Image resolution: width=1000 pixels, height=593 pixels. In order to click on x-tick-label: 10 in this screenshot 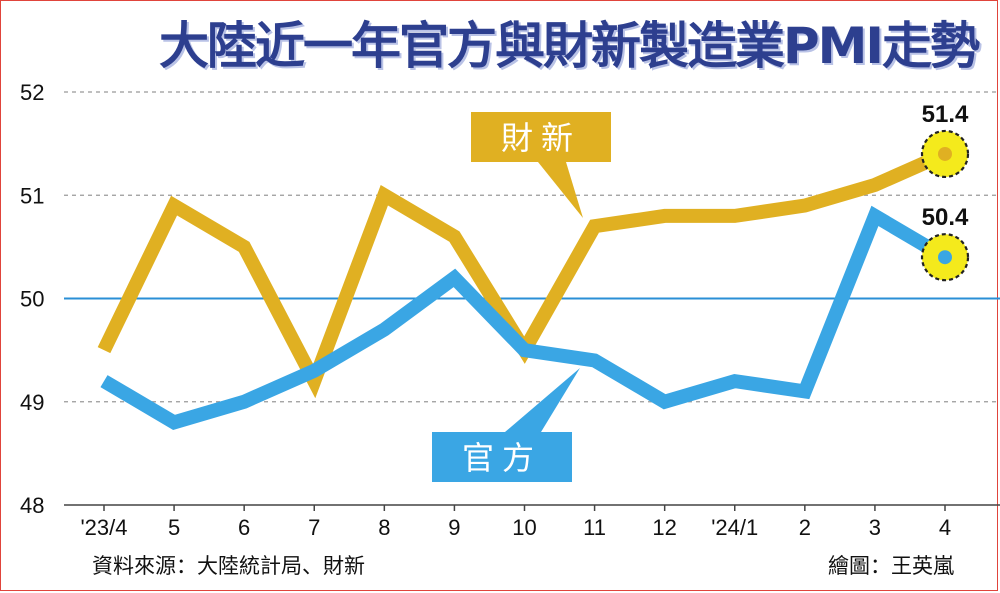, I will do `click(524, 527)`.